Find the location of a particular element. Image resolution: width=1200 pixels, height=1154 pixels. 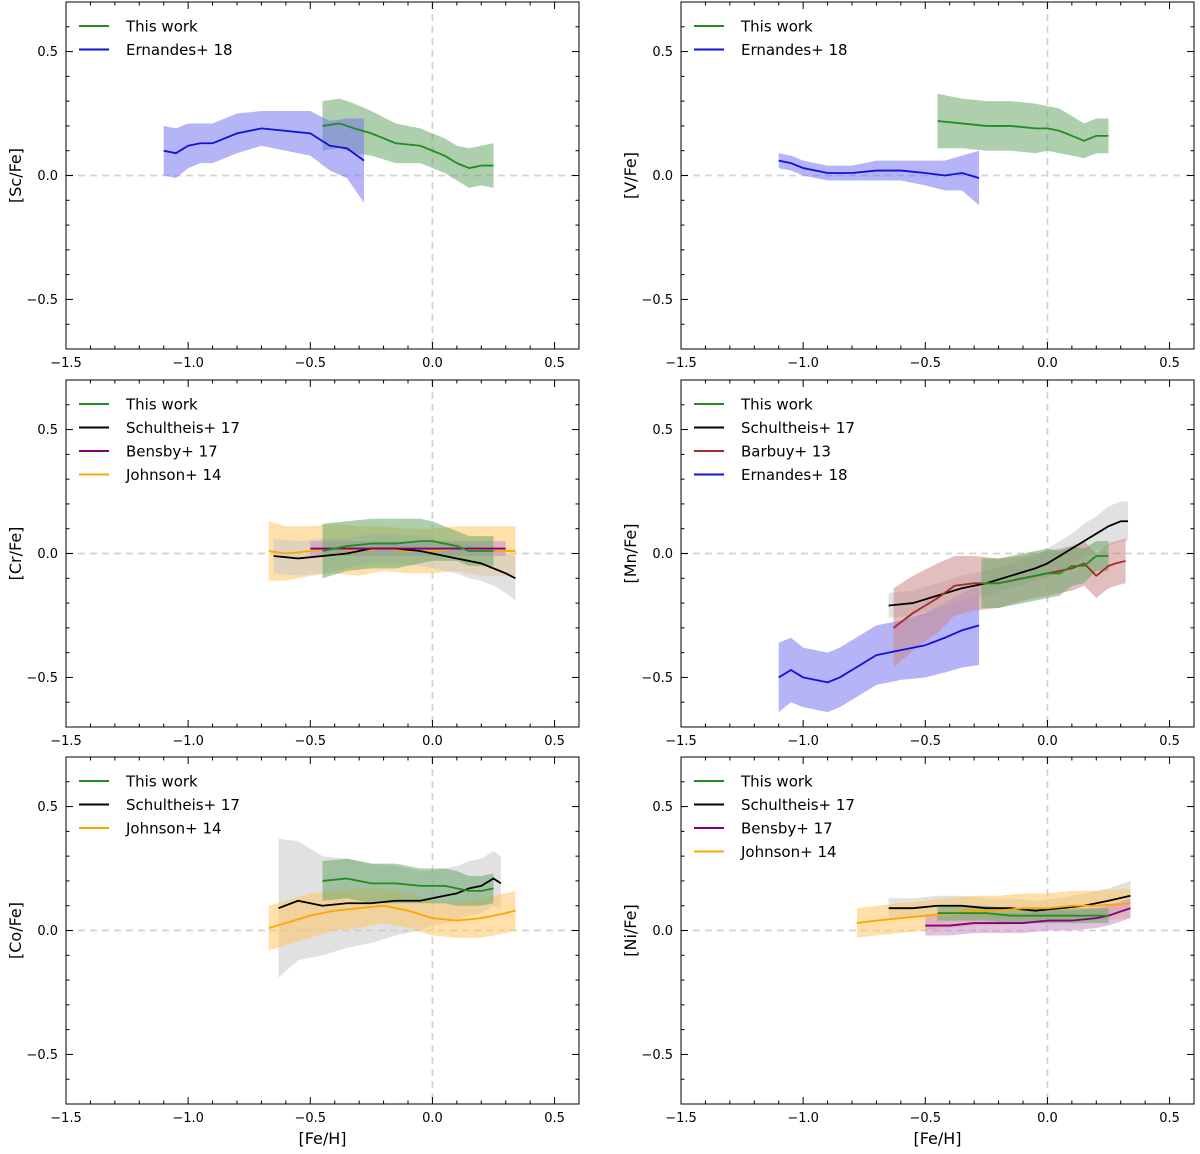

y-axis-label: [V/Fe] is located at coordinates (630, 175).